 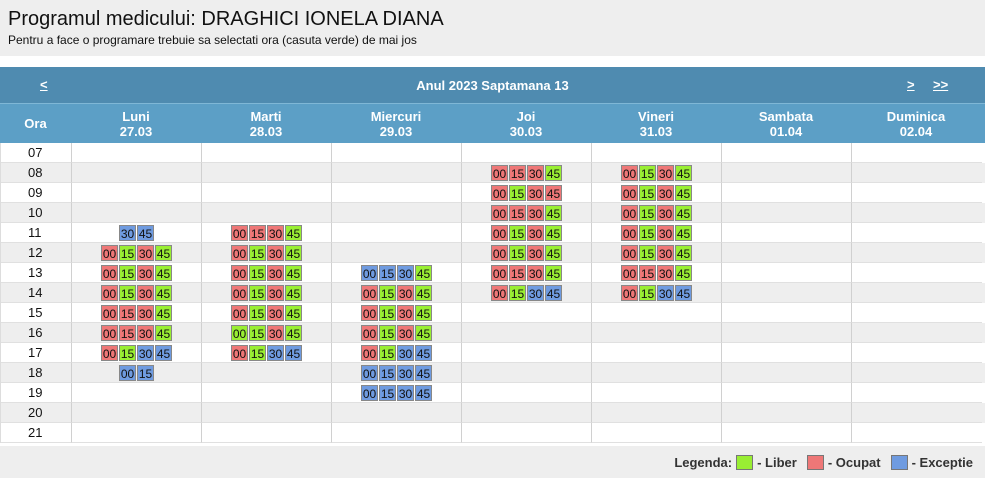 What do you see at coordinates (911, 84) in the screenshot?
I see `next-week-link: >` at bounding box center [911, 84].